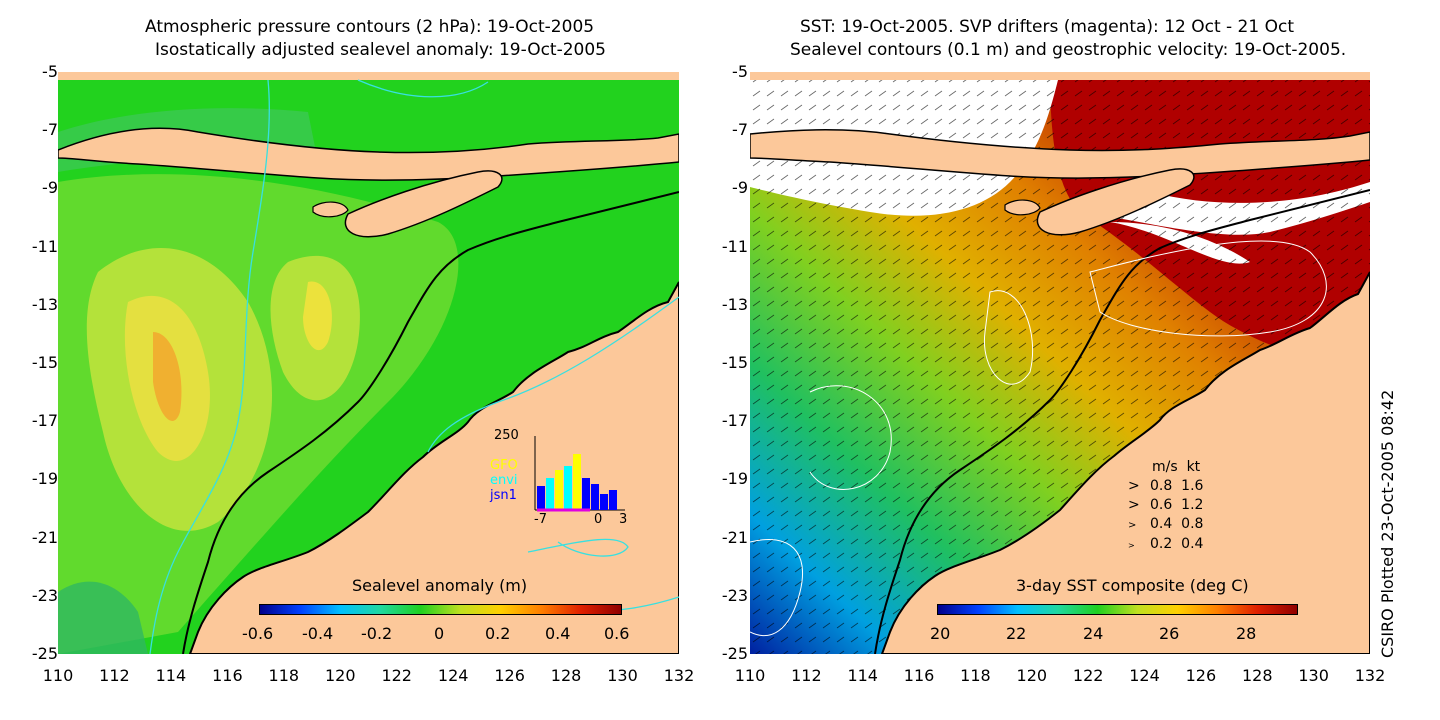 This screenshot has width=1440, height=720. What do you see at coordinates (1088, 675) in the screenshot?
I see `right-x-tick: 122` at bounding box center [1088, 675].